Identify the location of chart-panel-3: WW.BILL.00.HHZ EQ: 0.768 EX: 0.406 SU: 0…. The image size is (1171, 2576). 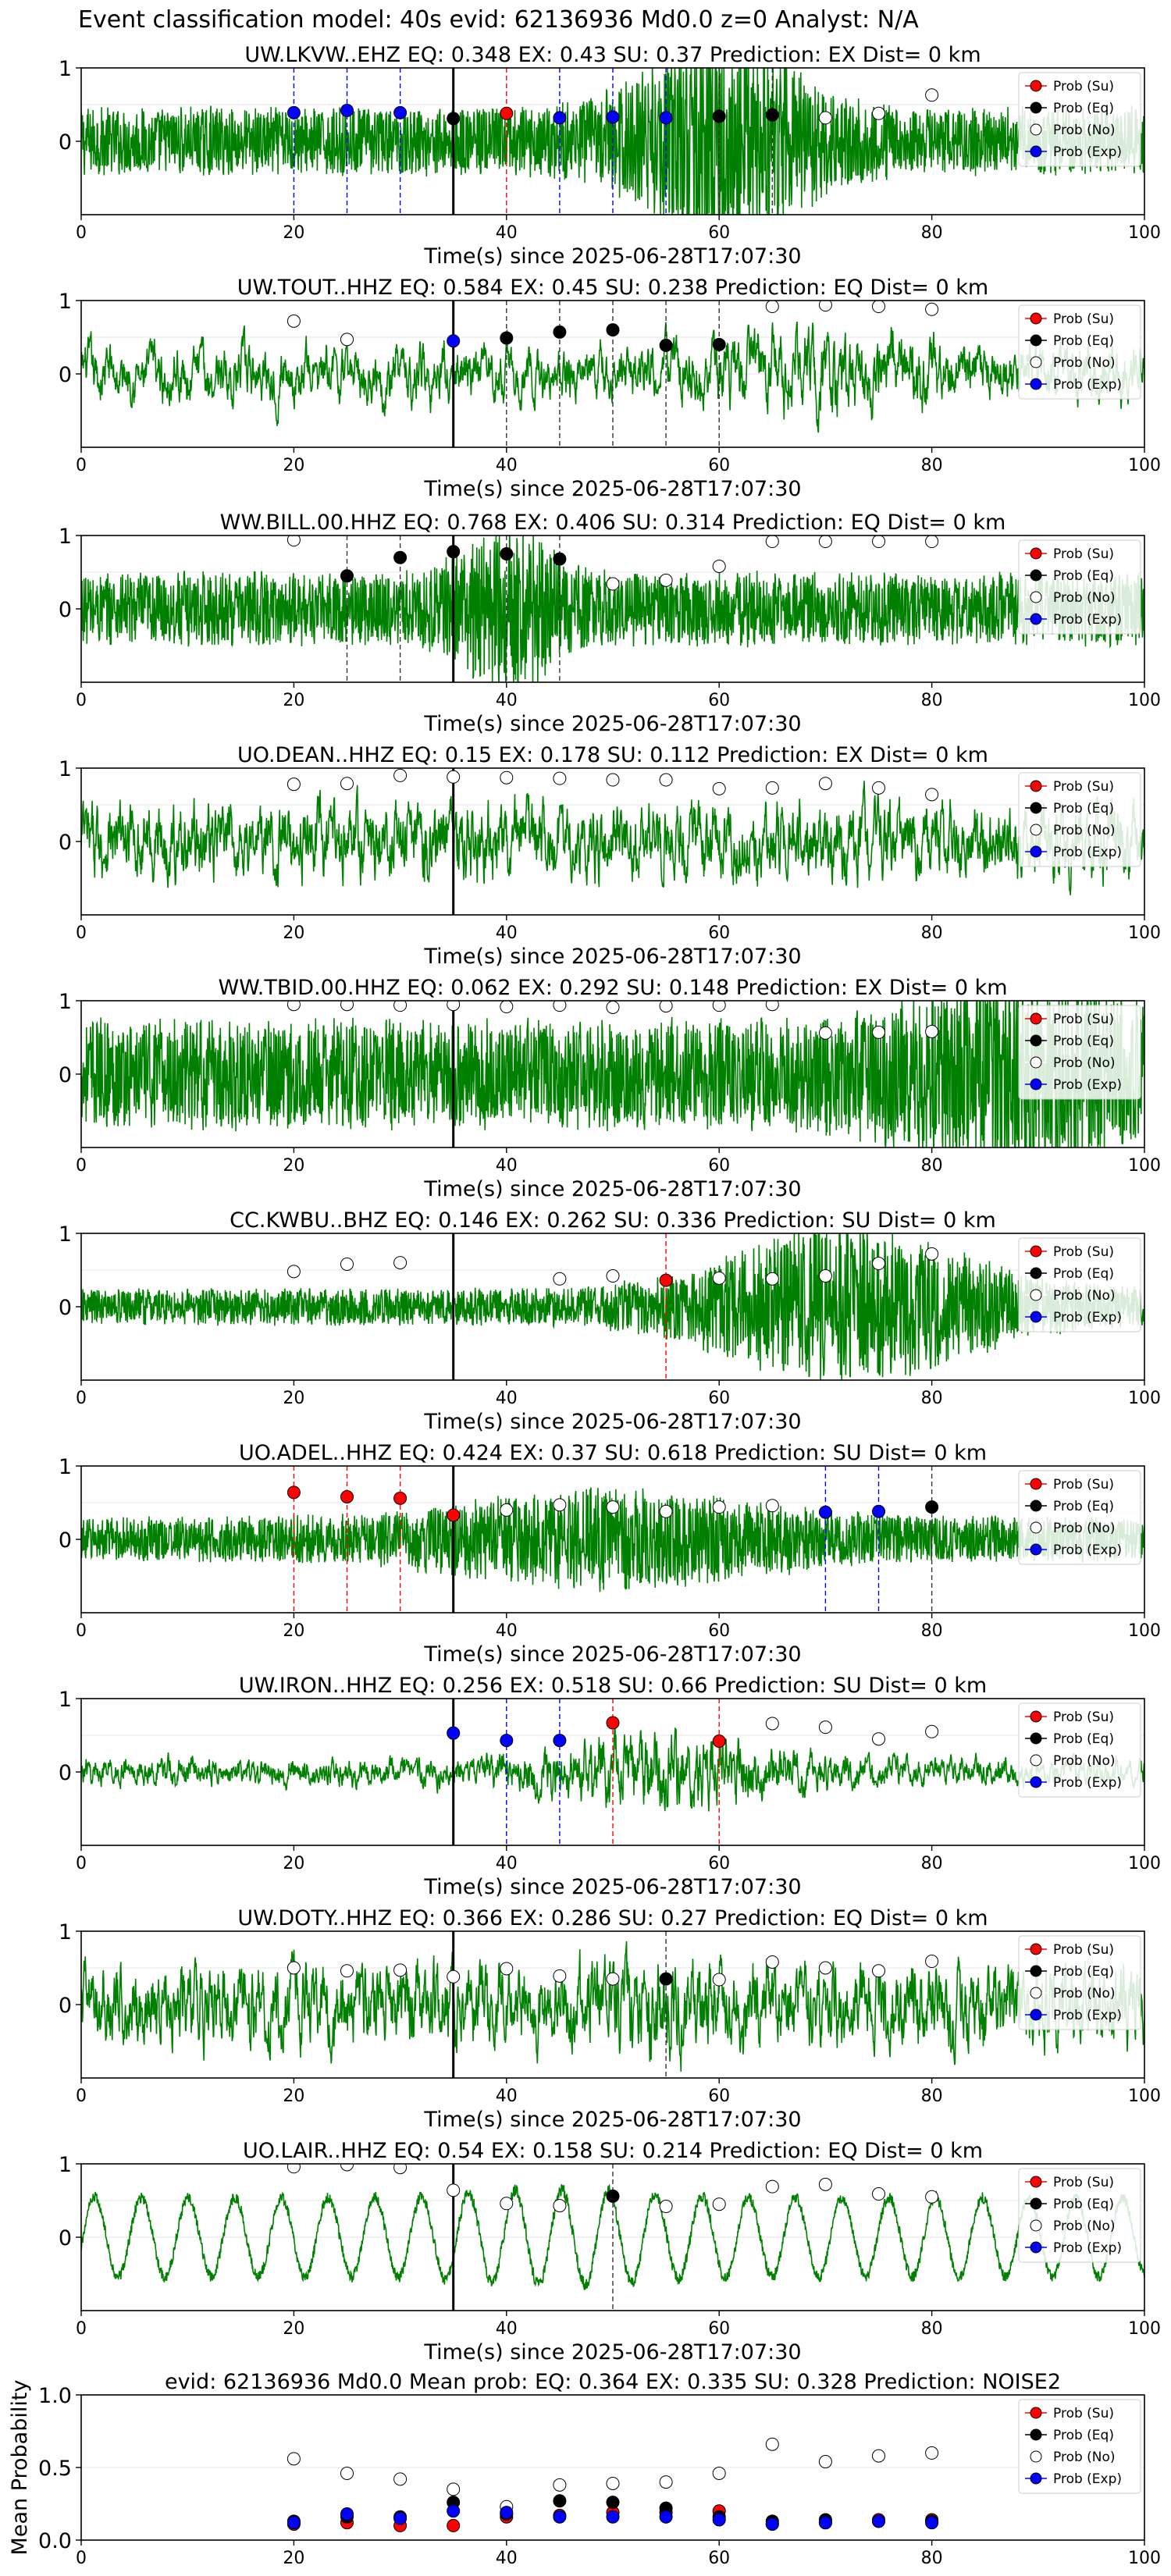
(610, 623).